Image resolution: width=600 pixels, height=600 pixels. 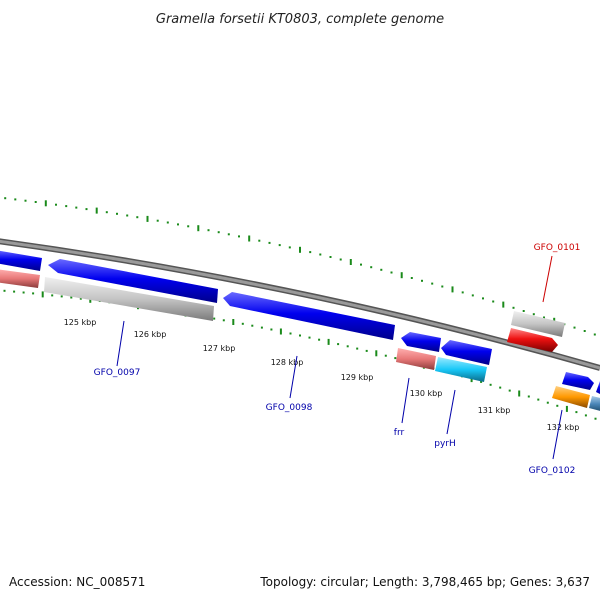 What do you see at coordinates (466, 352) in the screenshot?
I see `gene-cds-pyrH-arrow` at bounding box center [466, 352].